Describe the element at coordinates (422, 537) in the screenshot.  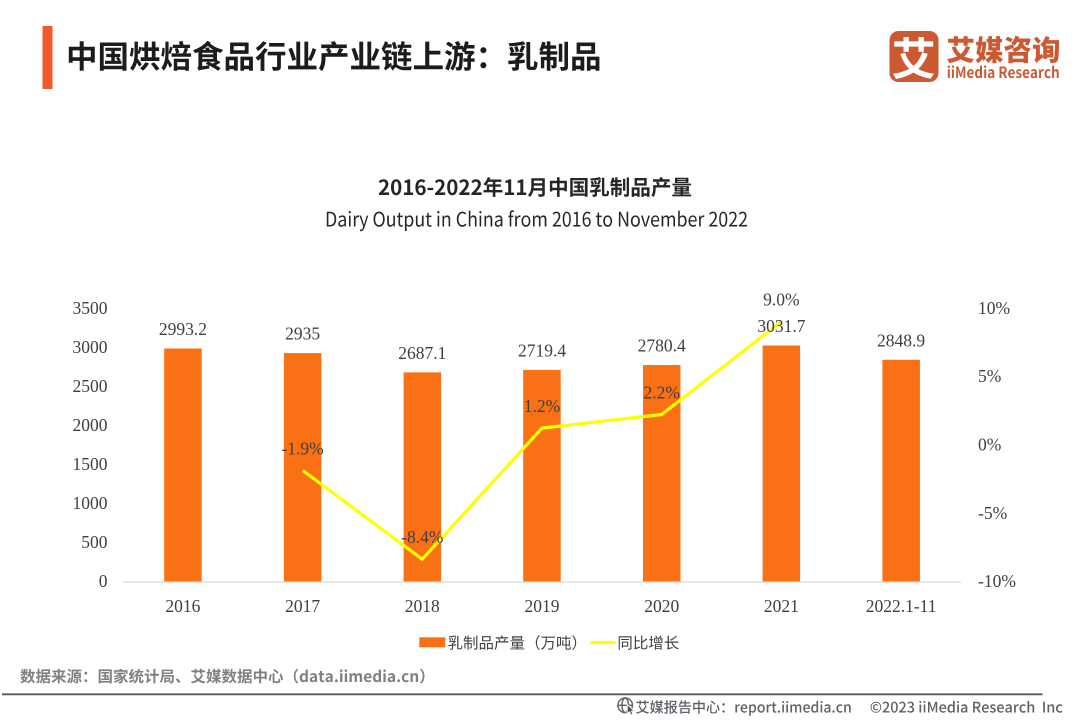
I see `svg-text: -8.4%` at that location.